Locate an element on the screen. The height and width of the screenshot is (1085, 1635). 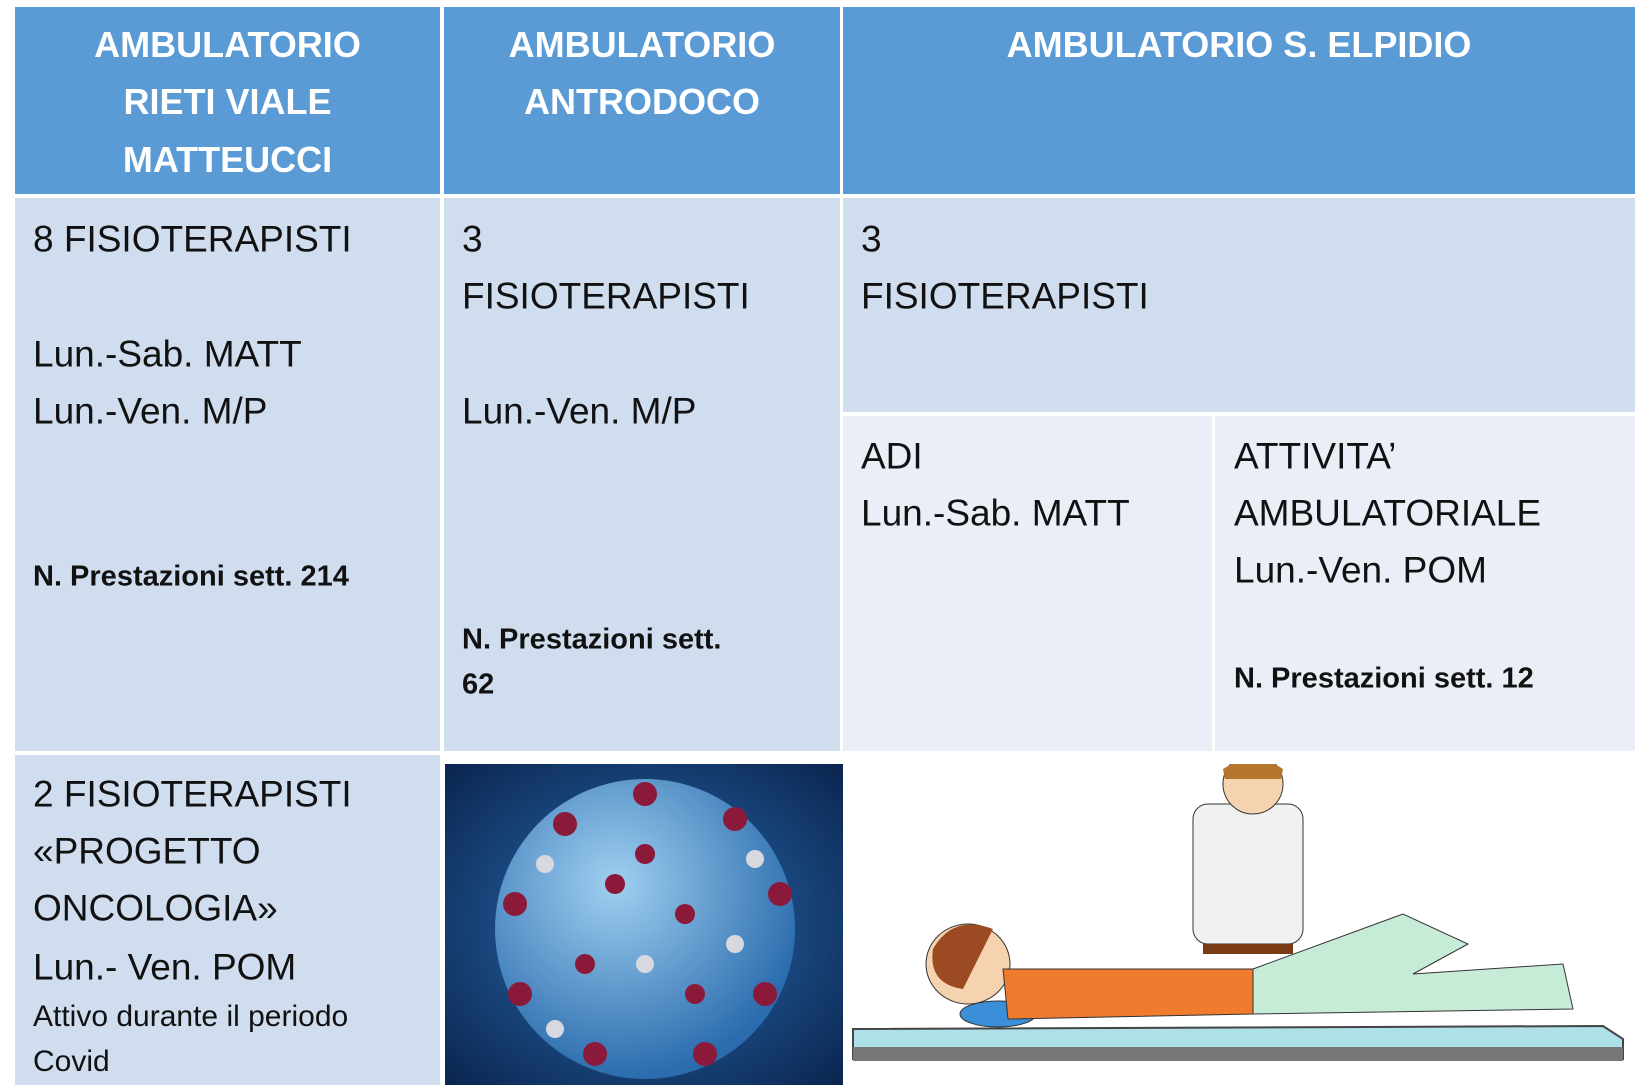
text: Covid is located at coordinates (71, 1061).